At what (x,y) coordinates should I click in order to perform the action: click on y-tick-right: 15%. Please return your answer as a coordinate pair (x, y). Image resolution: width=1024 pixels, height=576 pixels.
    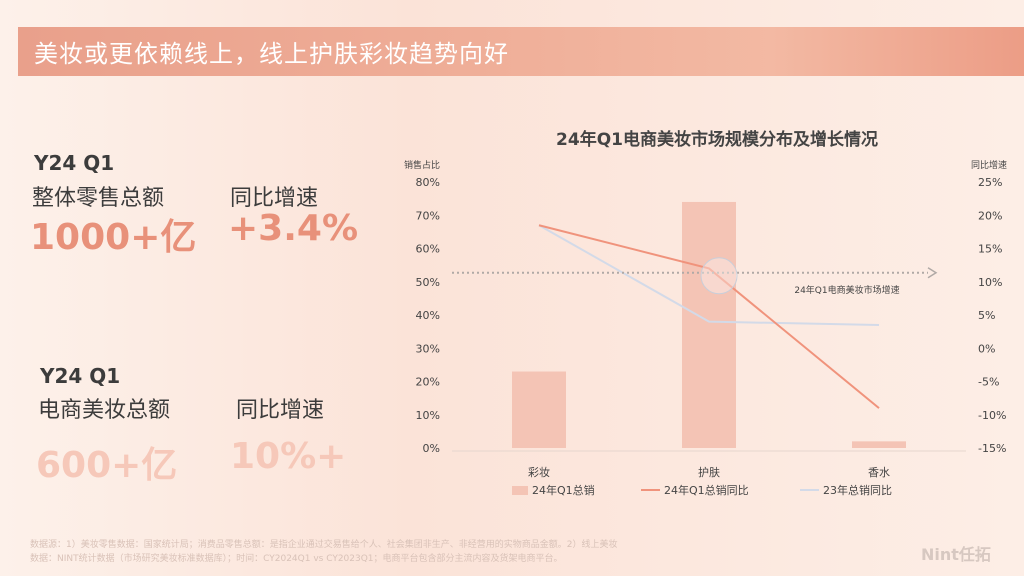
    Looking at the image, I should click on (990, 249).